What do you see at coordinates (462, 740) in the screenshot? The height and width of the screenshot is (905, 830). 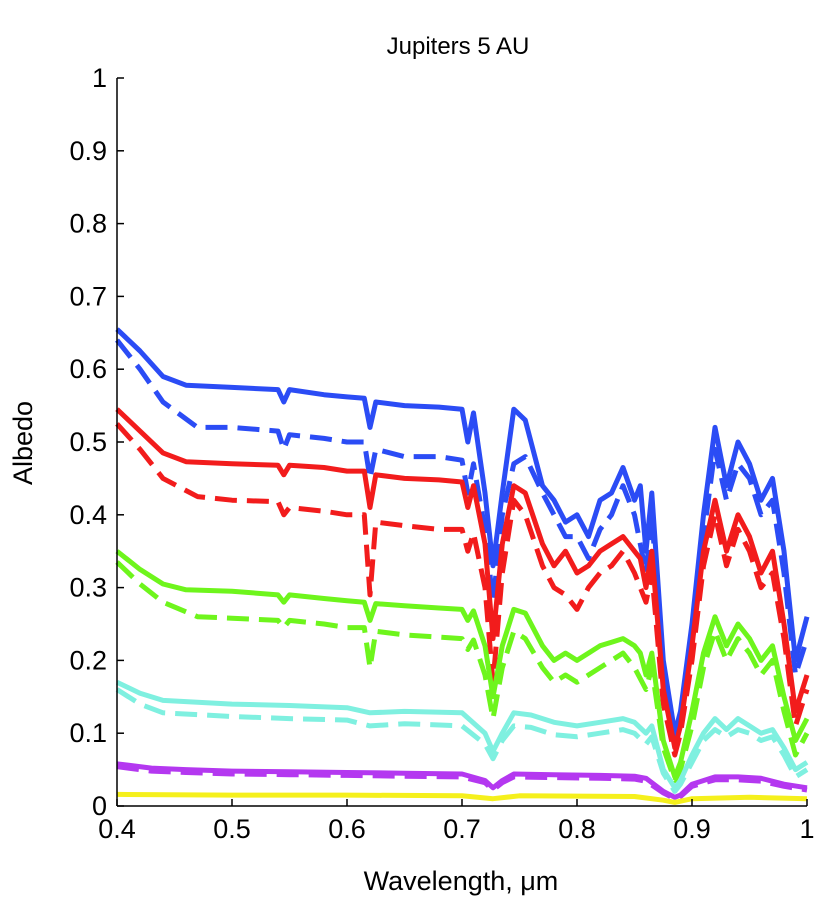 I see `series-line-8-dashed` at bounding box center [462, 740].